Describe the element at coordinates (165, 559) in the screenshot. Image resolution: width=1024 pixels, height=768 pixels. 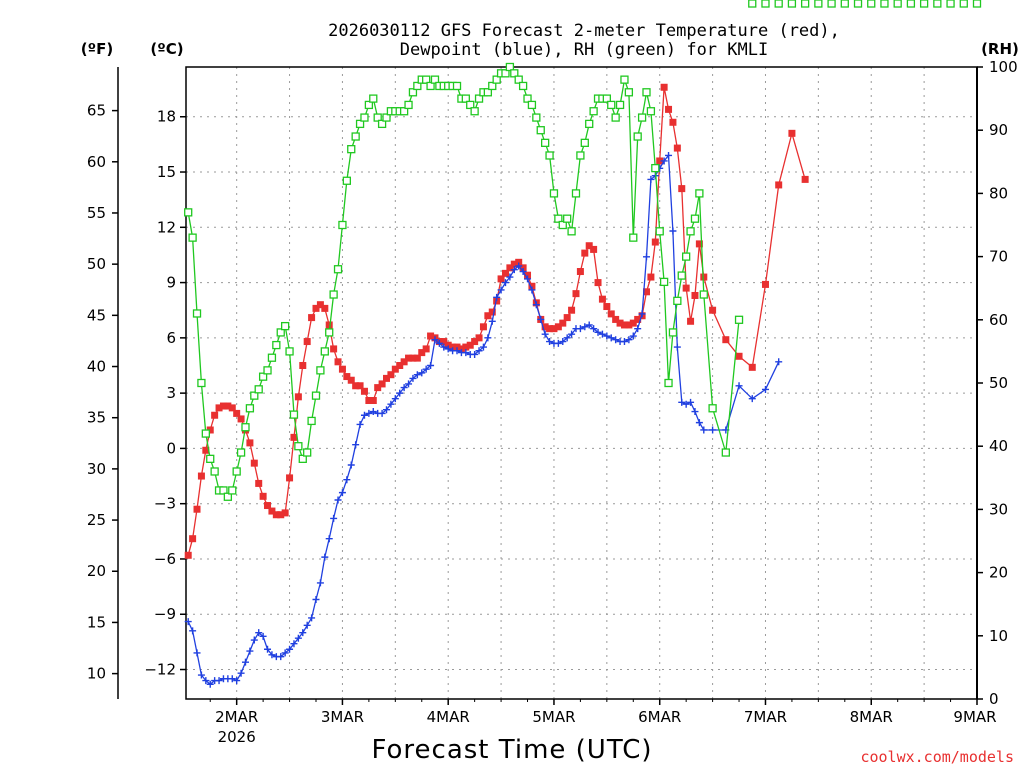
I see `celsius-tick-label: −6` at that location.